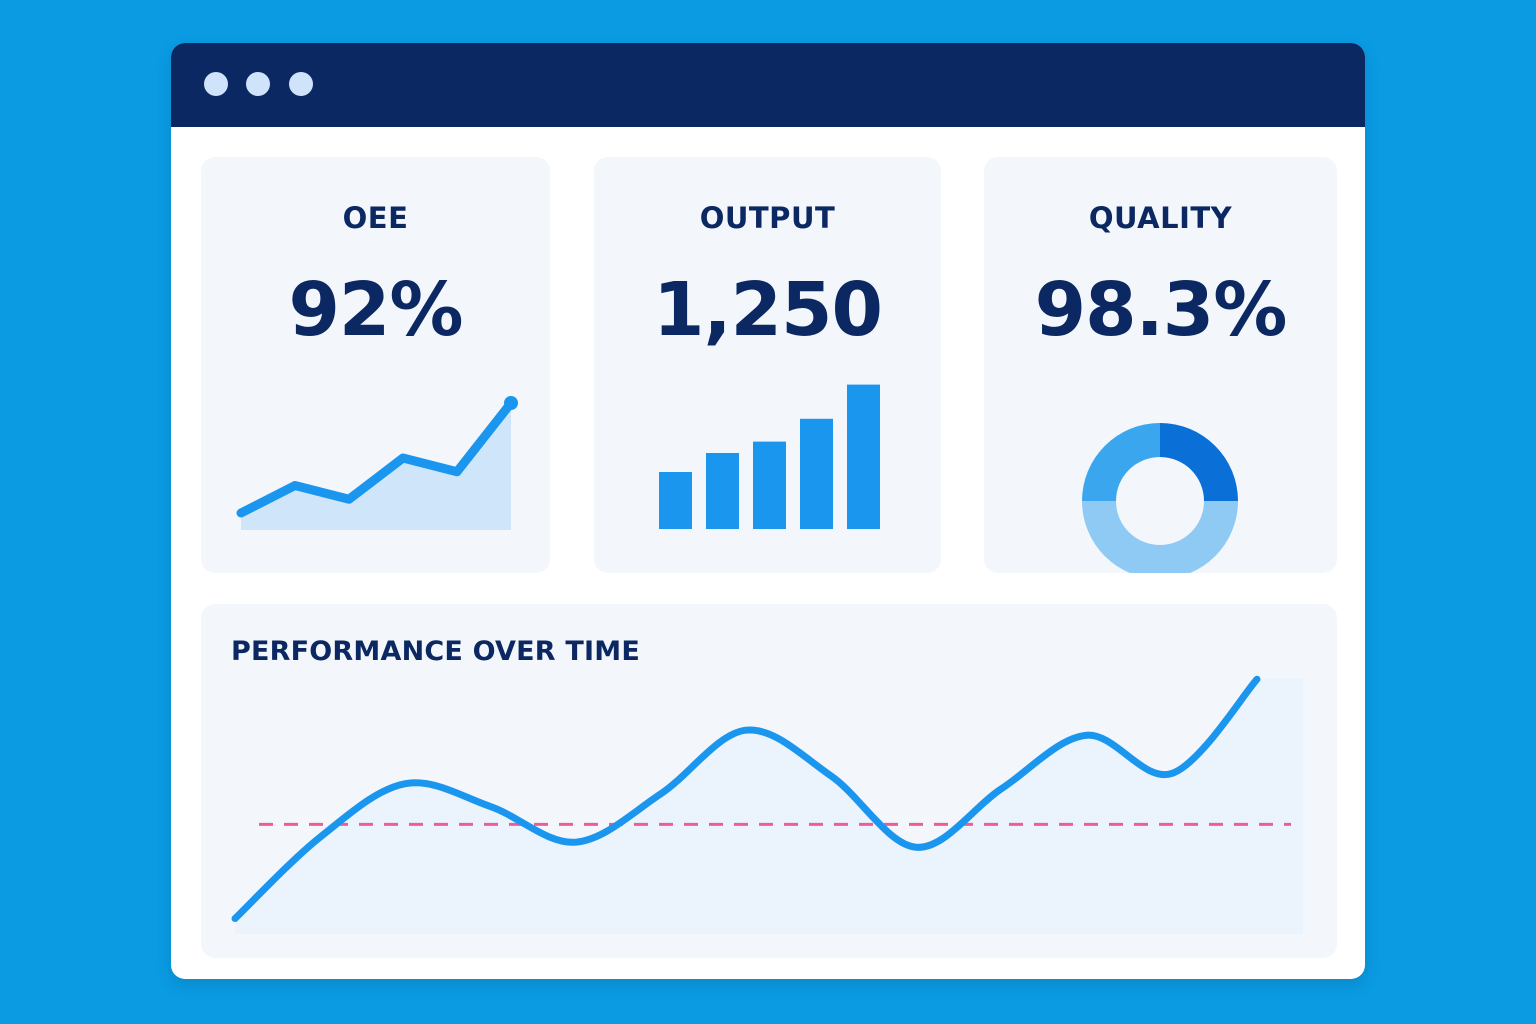 The height and width of the screenshot is (1024, 1536). Describe the element at coordinates (435, 651) in the screenshot. I see `performance-title: PERFORMANCE OVER TIME` at that location.